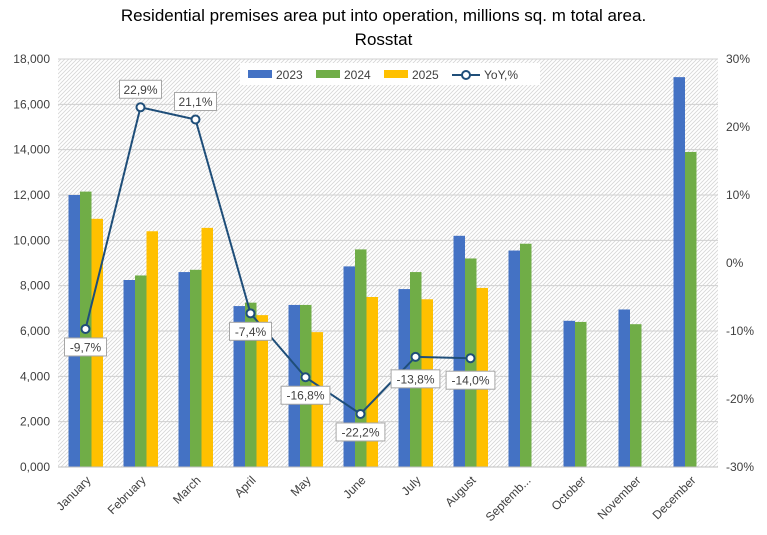 The height and width of the screenshot is (535, 767). What do you see at coordinates (738, 127) in the screenshot?
I see `y2-tick-label: 20%` at bounding box center [738, 127].